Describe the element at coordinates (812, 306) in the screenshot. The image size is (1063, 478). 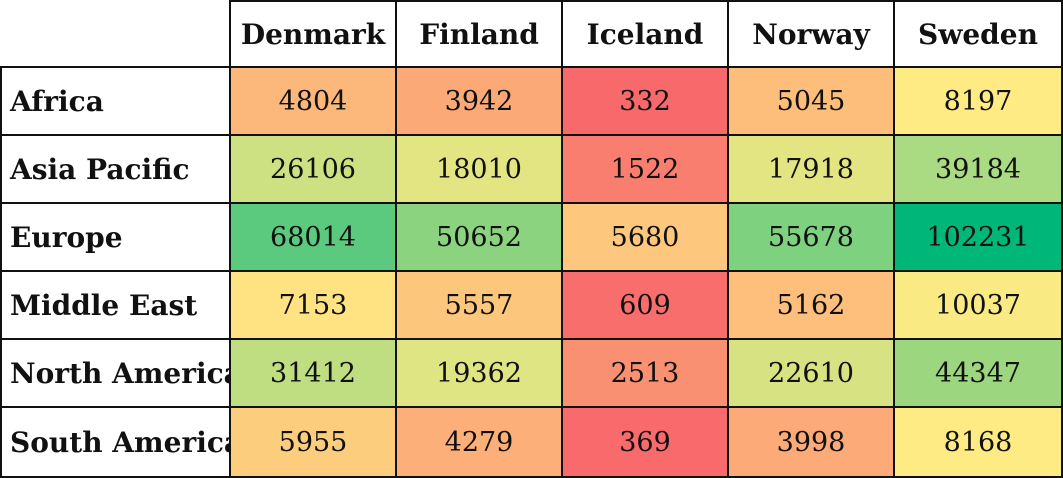
I see `heatmap-cell: 5162` at that location.